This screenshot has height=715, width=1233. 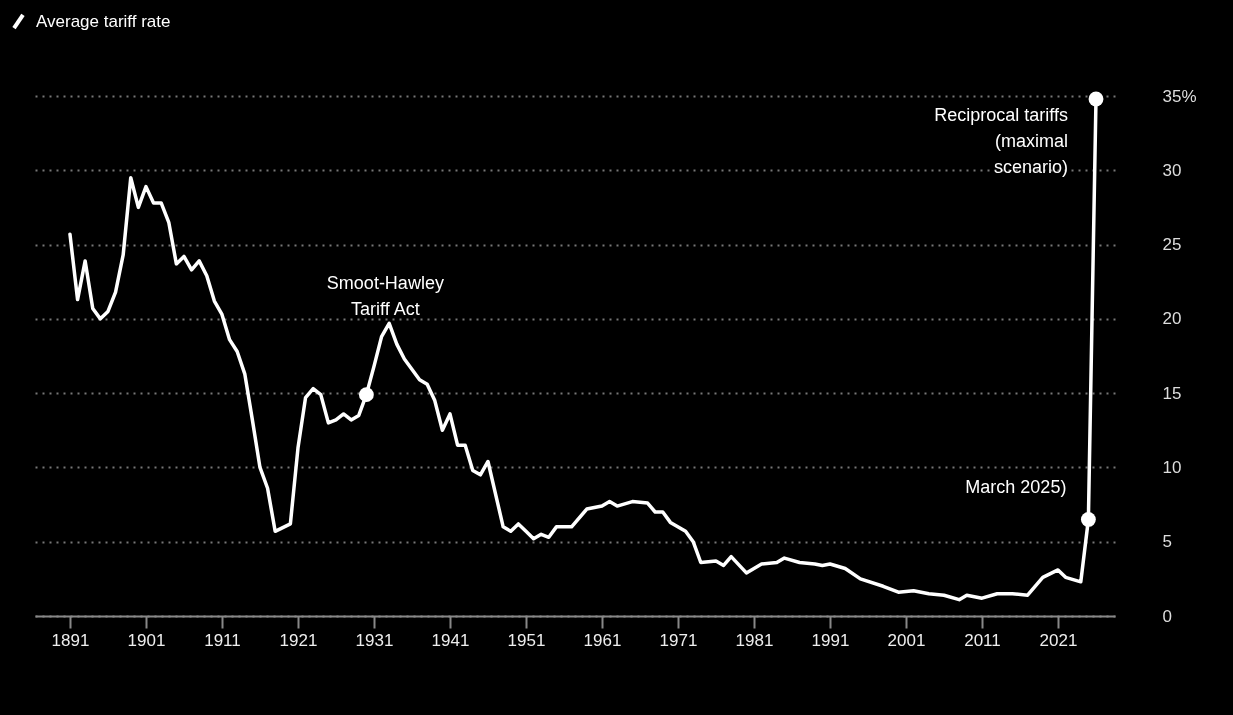 What do you see at coordinates (103, 21) in the screenshot?
I see `legend-label: Average tariff rate` at bounding box center [103, 21].